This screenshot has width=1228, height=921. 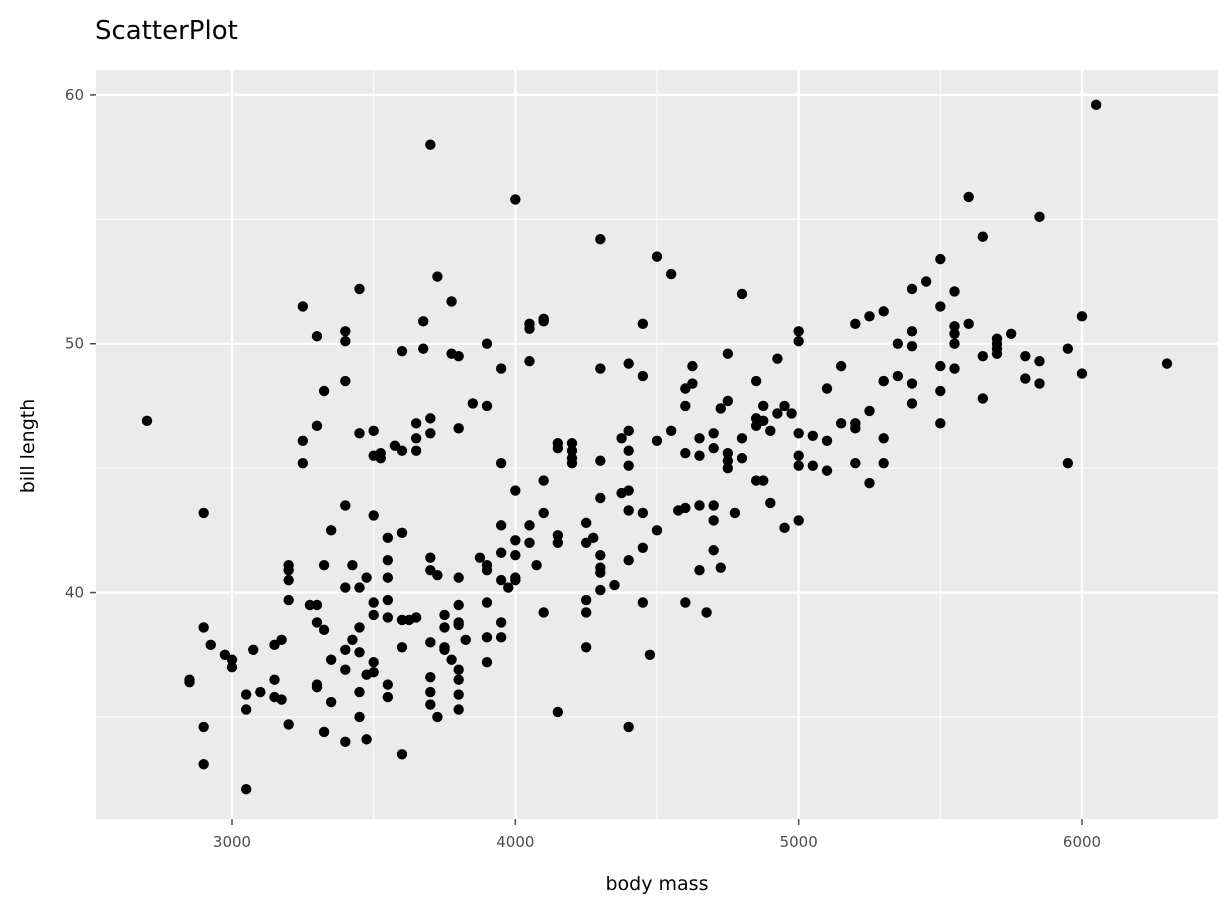 What do you see at coordinates (166, 31) in the screenshot?
I see `chart-title: ScatterPlot` at bounding box center [166, 31].